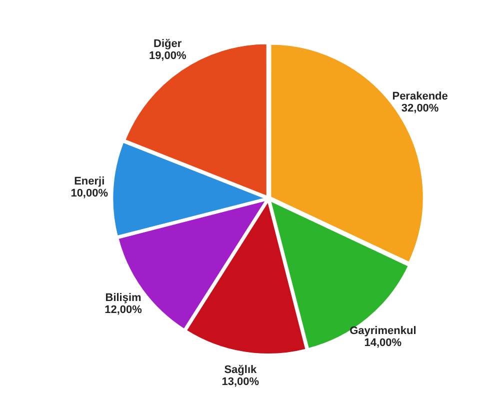 The height and width of the screenshot is (401, 487). I want to click on data-label: 13,00%, so click(241, 382).